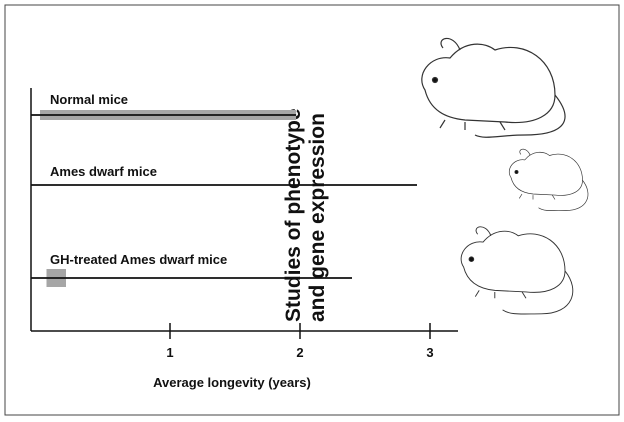  What do you see at coordinates (232, 382) in the screenshot?
I see `x-axis-label: Average longevity (years)` at bounding box center [232, 382].